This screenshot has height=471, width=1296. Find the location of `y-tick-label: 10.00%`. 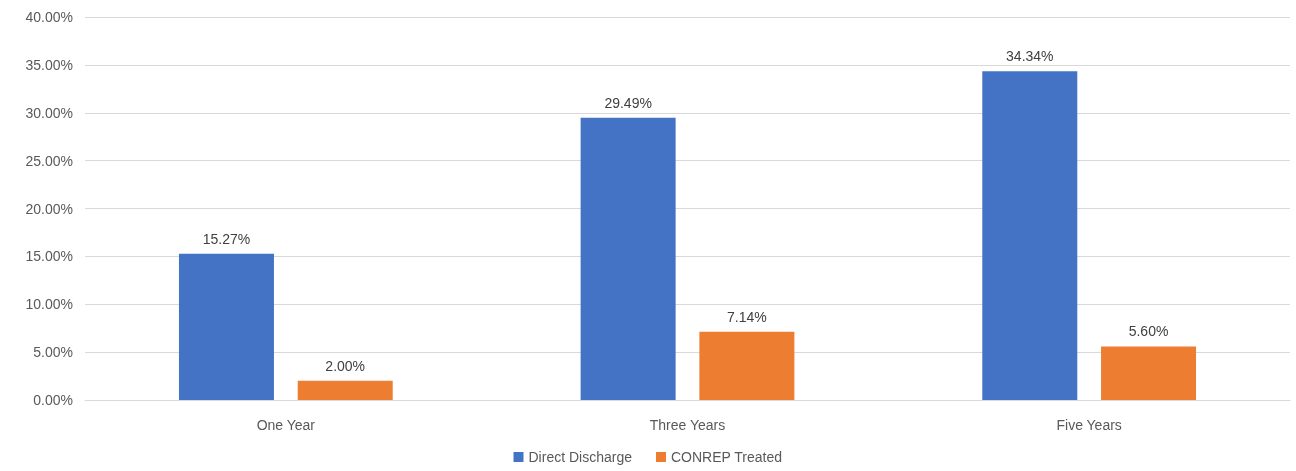

y-tick-label: 10.00% is located at coordinates (49, 304).